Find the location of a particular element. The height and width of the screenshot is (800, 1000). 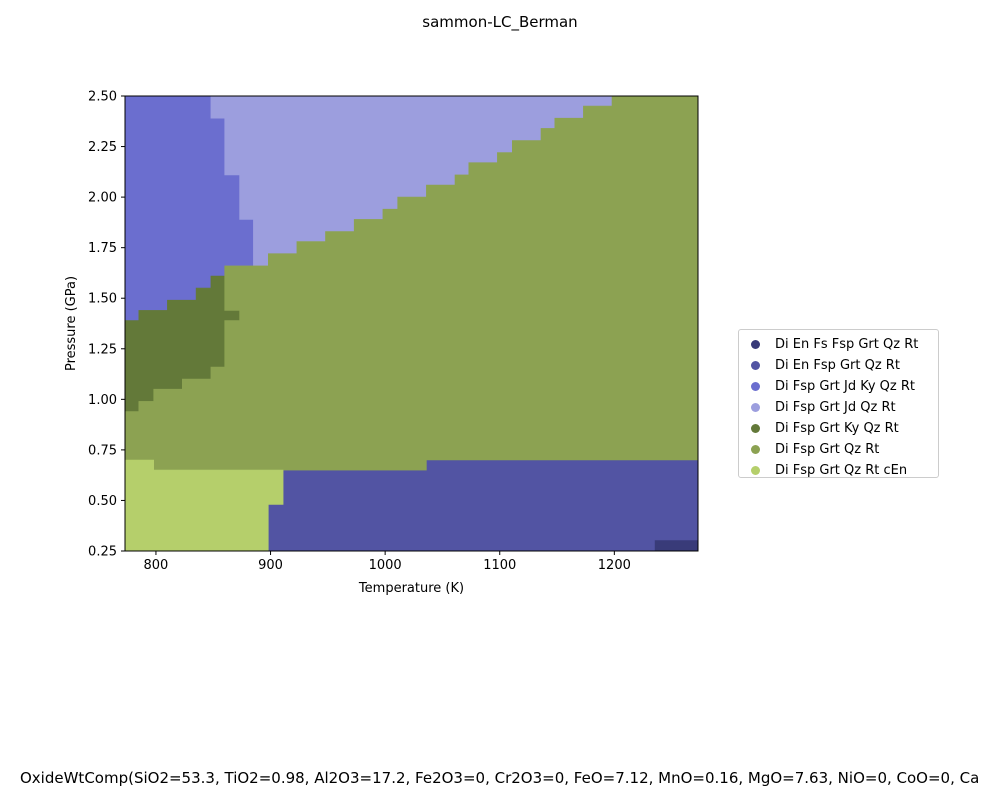

chart-title: sammon-LC_Berman is located at coordinates (500, 22).